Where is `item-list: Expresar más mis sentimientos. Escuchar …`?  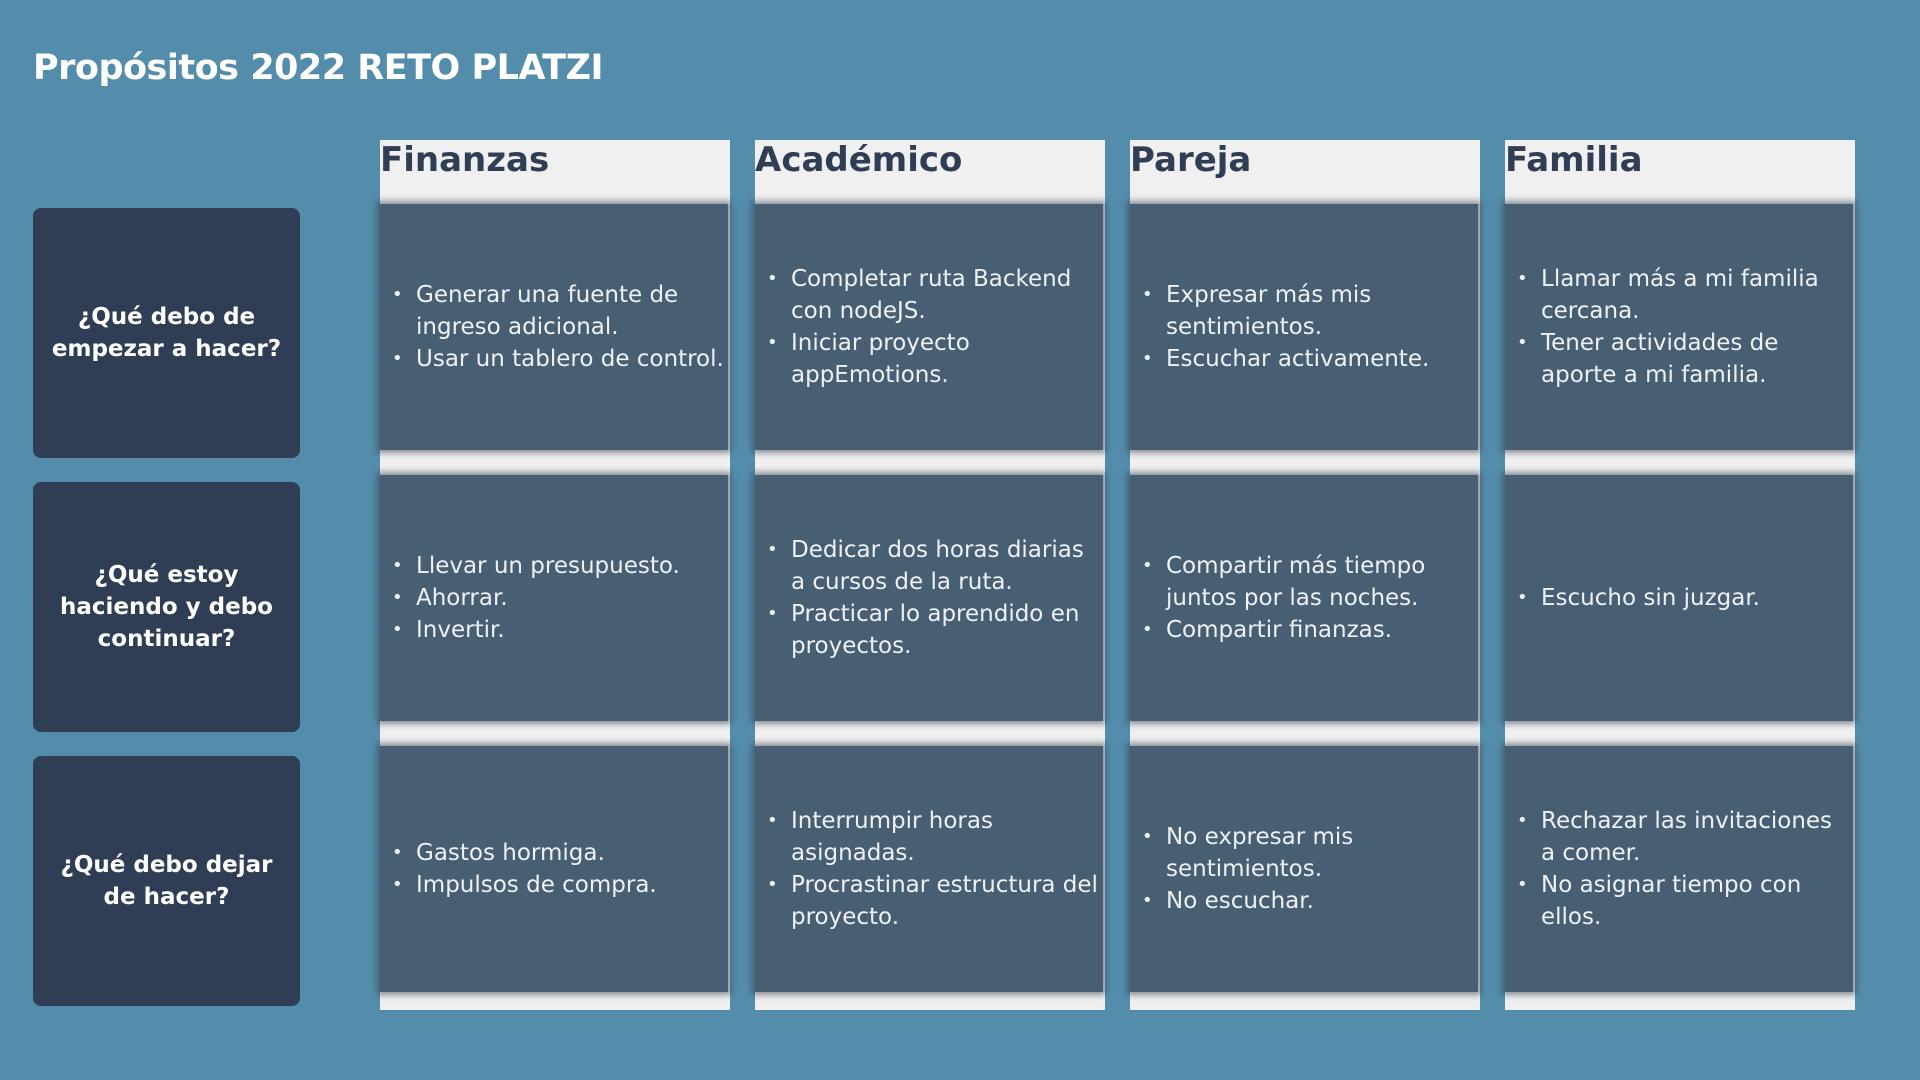
item-list: Expresar más mis sentimientos. Escuchar … is located at coordinates (1308, 327).